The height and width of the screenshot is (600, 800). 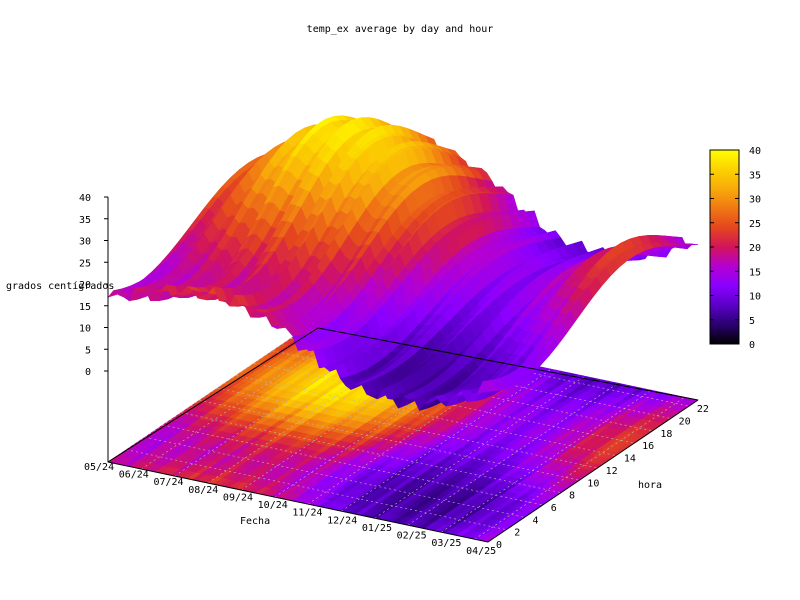 I want to click on y-tick-label: 18, so click(x=666, y=434).